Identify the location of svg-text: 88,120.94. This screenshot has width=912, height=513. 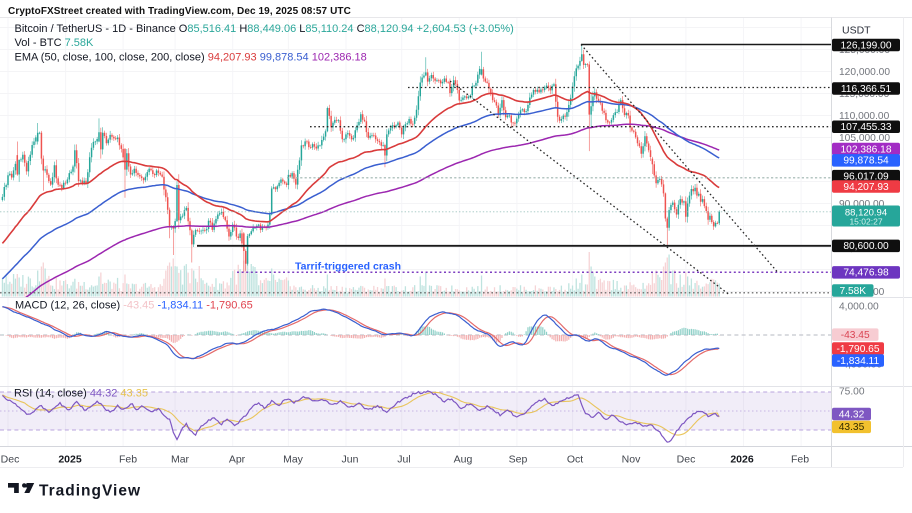
(866, 212).